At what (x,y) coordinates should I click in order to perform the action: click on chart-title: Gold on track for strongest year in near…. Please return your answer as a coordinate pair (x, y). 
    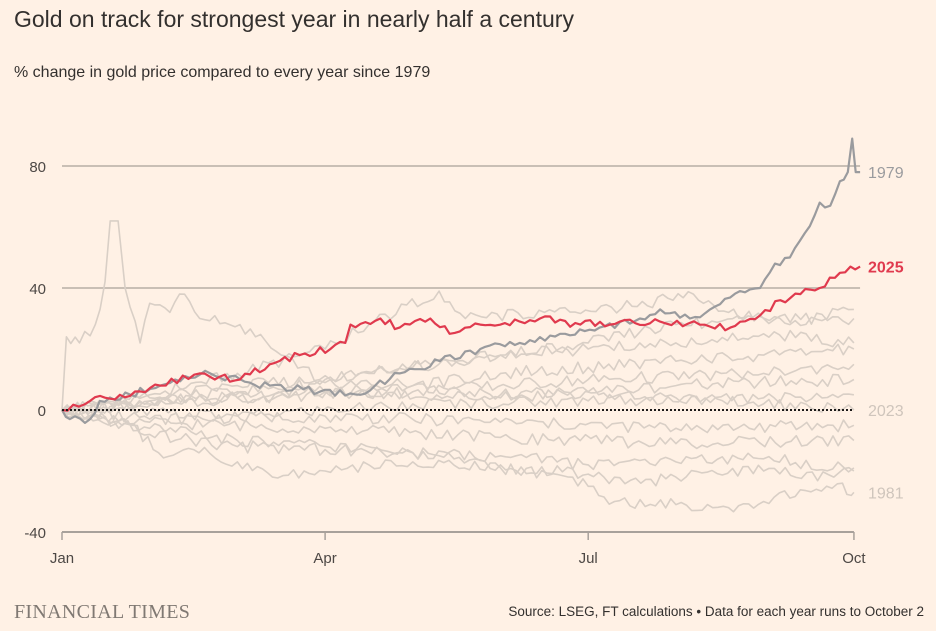
    Looking at the image, I should click on (294, 19).